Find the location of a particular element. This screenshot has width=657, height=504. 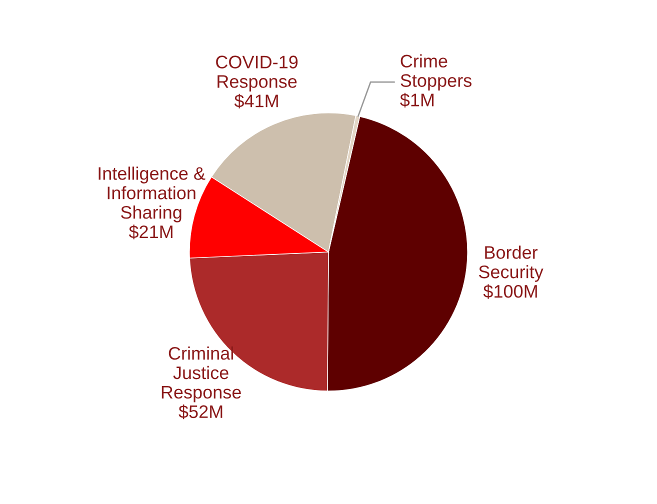

slice-label: Intelligence & Information Sharing is located at coordinates (152, 194).